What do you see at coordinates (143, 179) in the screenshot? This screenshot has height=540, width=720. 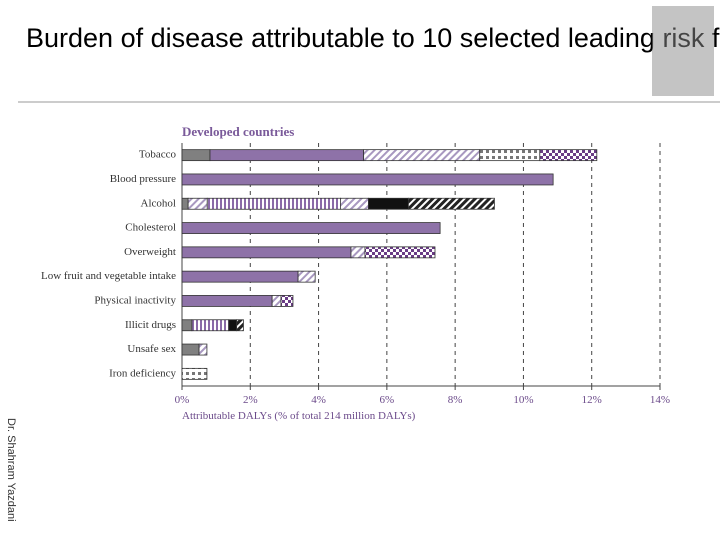 I see `category-label: Blood pressure` at bounding box center [143, 179].